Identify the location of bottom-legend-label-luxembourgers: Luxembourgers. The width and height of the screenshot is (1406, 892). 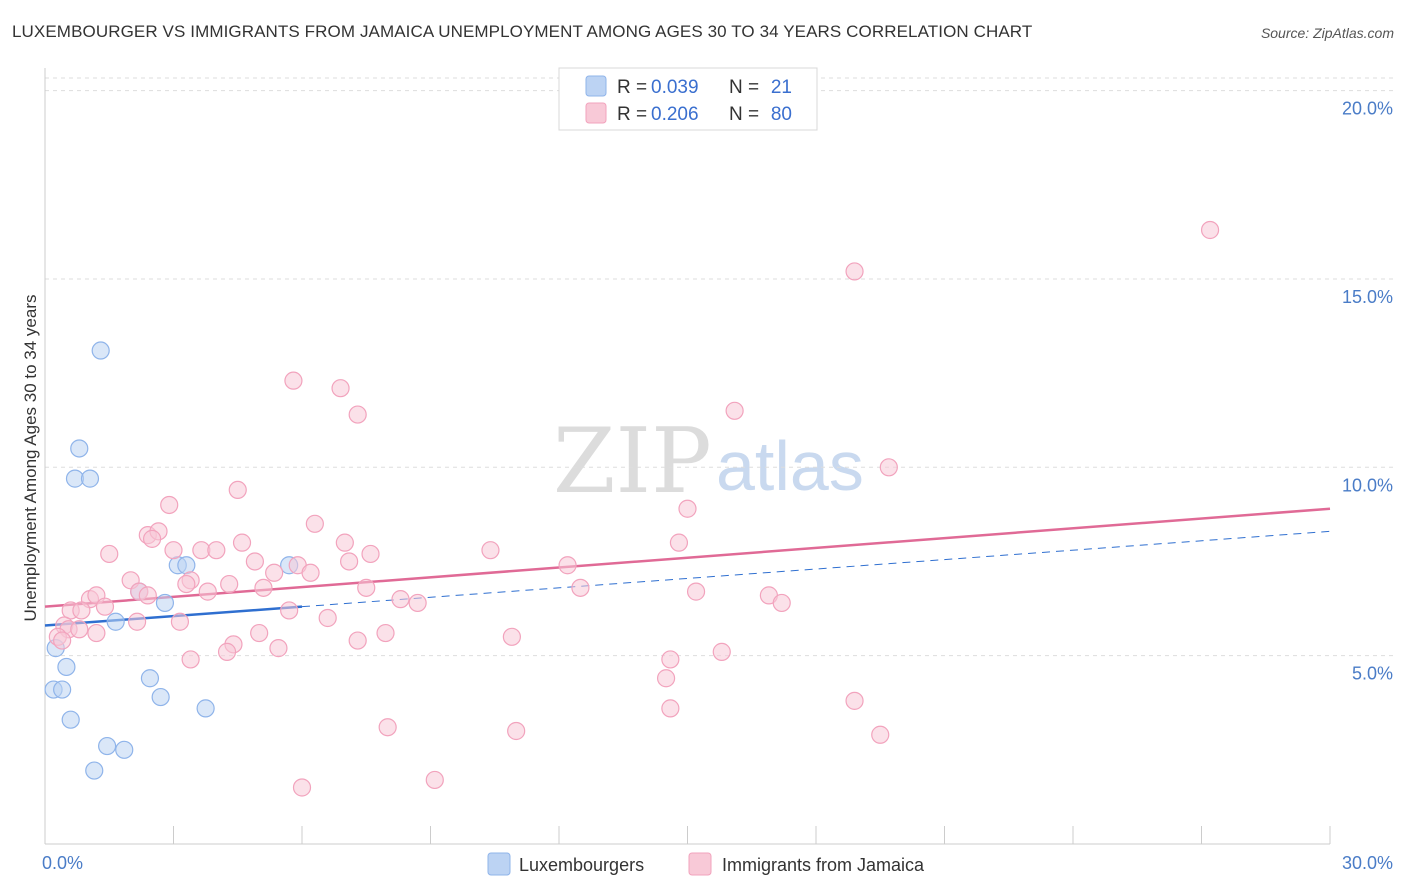
(581, 865).